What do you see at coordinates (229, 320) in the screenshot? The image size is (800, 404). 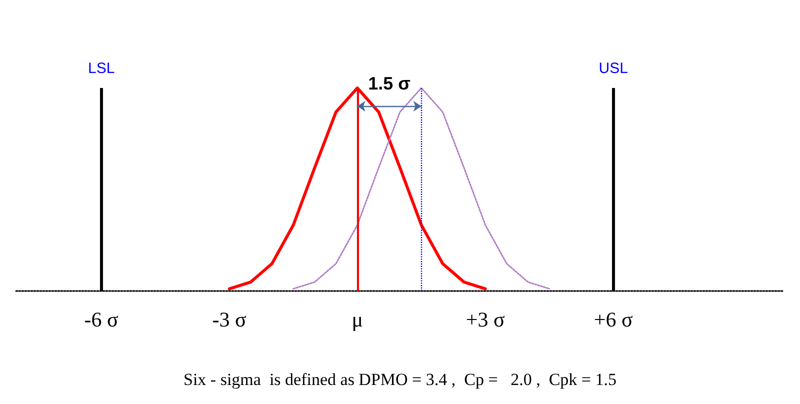 I see `x-tick-label: -3 σ` at bounding box center [229, 320].